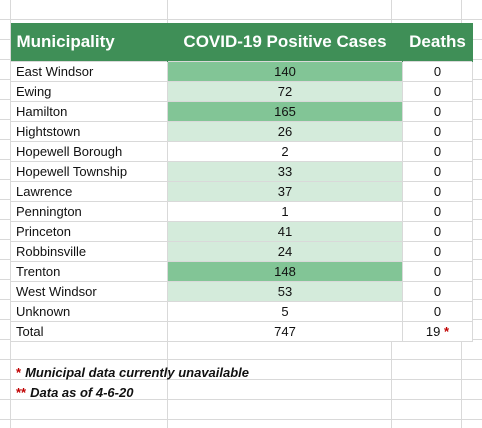 Image resolution: width=482 pixels, height=428 pixels. I want to click on table-row: Pennington 1 0, so click(241, 211).